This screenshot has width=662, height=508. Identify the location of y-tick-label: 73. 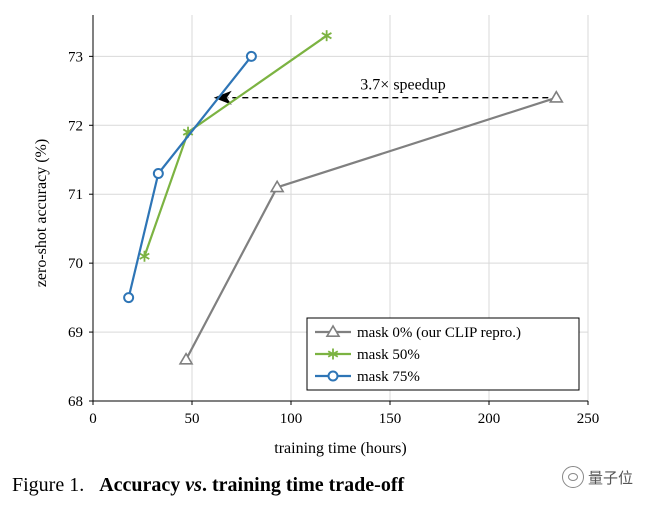
(75, 57).